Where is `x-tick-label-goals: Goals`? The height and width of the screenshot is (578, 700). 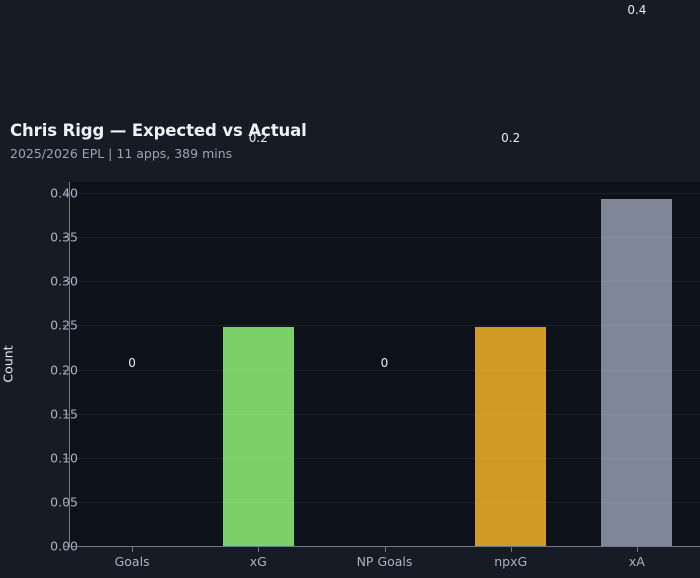 x-tick-label-goals: Goals is located at coordinates (132, 561).